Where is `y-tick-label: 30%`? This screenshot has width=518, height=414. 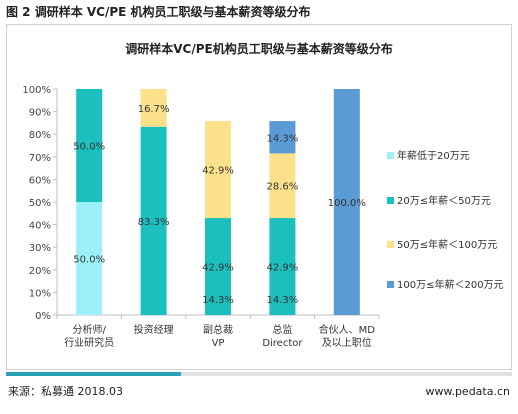 y-tick-label: 30% is located at coordinates (40, 248).